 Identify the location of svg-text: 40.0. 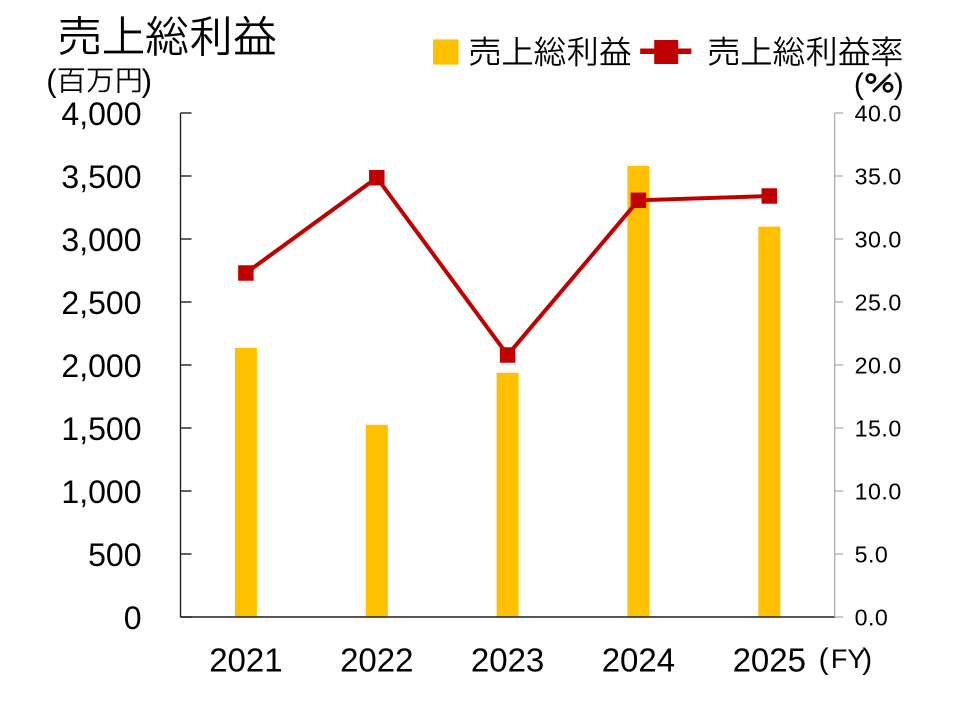
(878, 113).